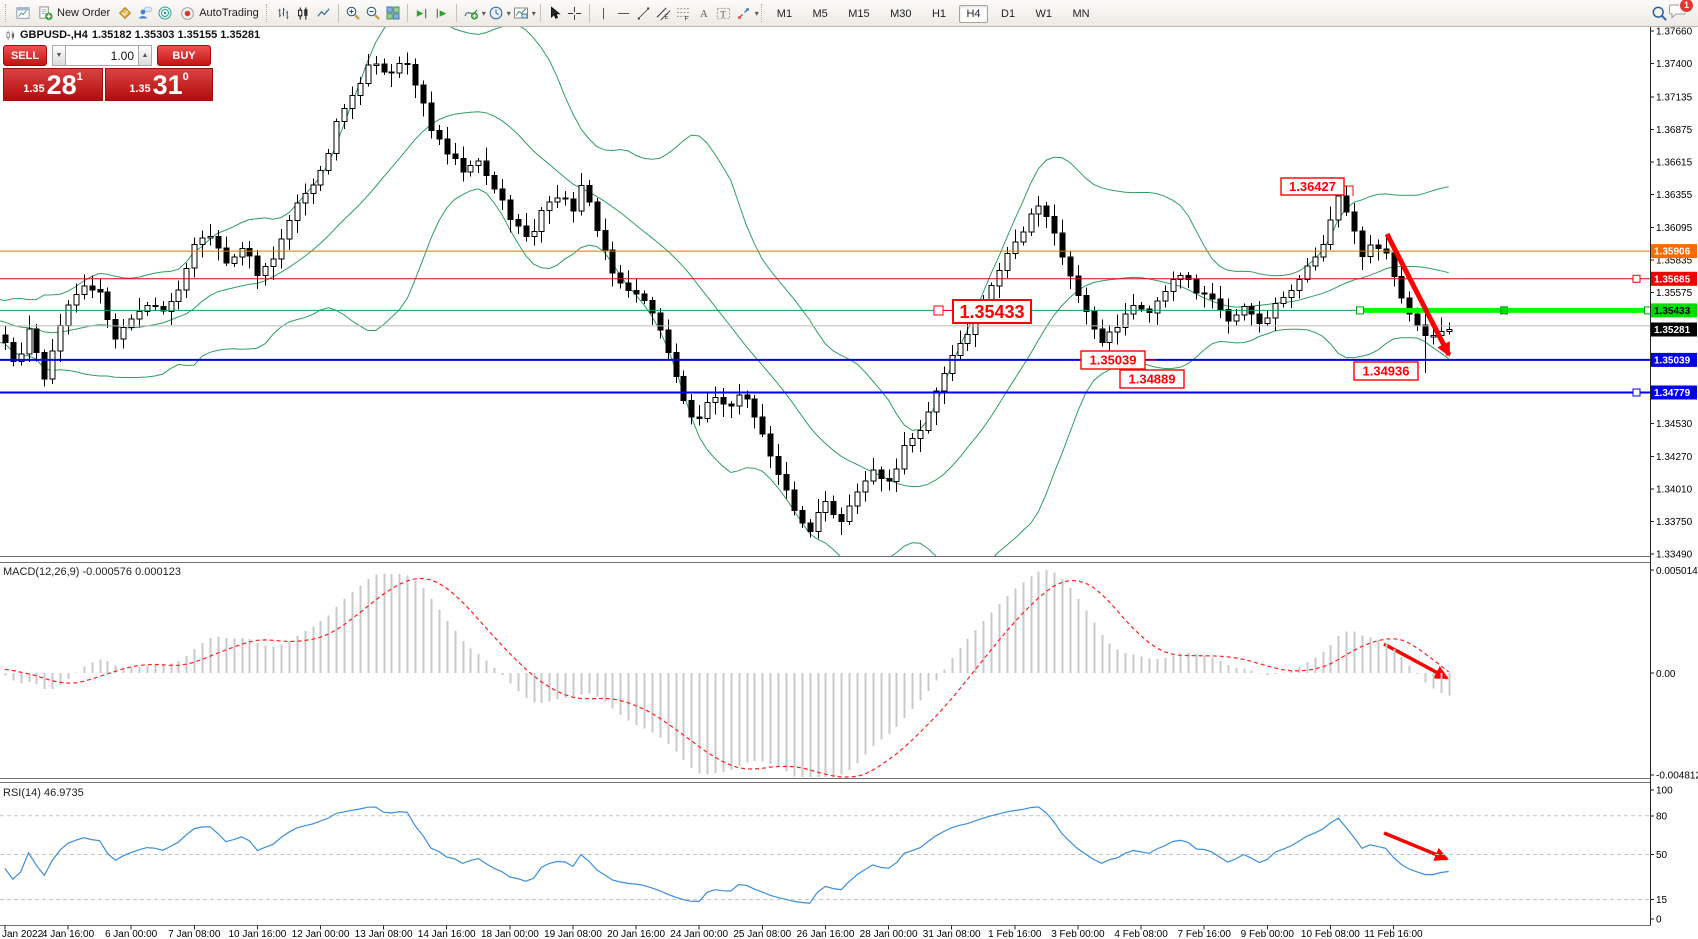 The image size is (1698, 939). I want to click on svg-text: 1.34936, so click(1386, 371).